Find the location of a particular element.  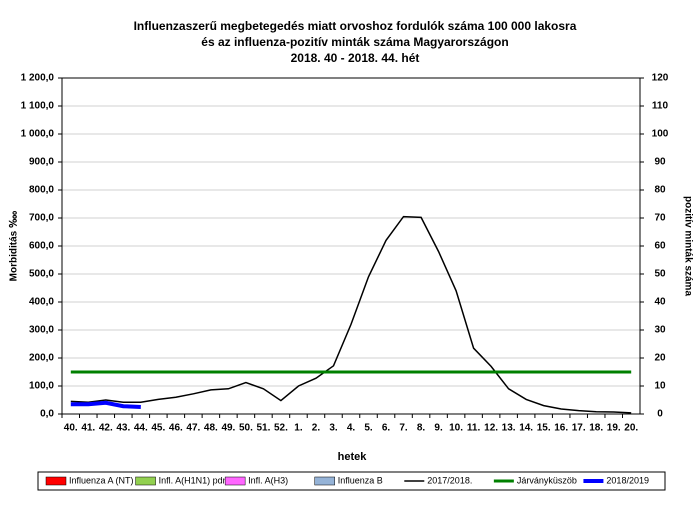

y2-tick-label: 10 is located at coordinates (660, 386).